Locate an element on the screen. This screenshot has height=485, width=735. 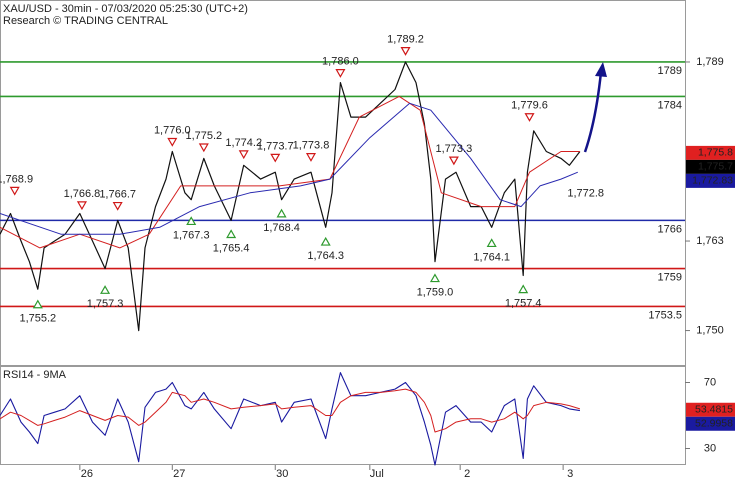
x-tick-label: 26 is located at coordinates (87, 474).